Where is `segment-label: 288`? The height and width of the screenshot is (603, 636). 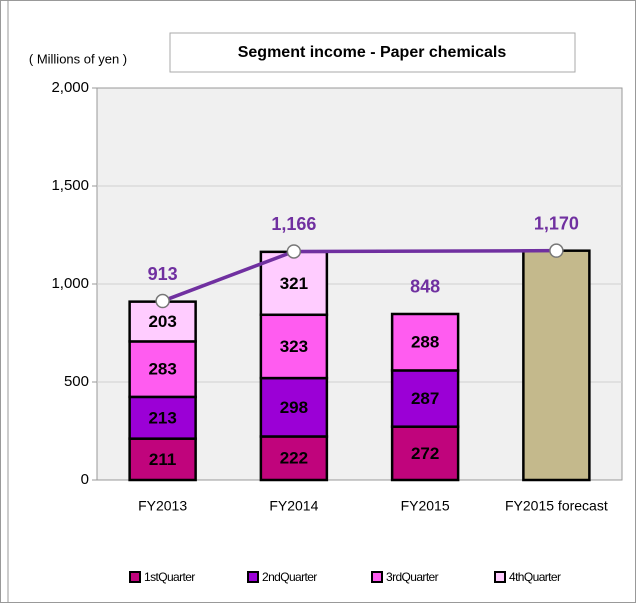
segment-label: 288 is located at coordinates (425, 342).